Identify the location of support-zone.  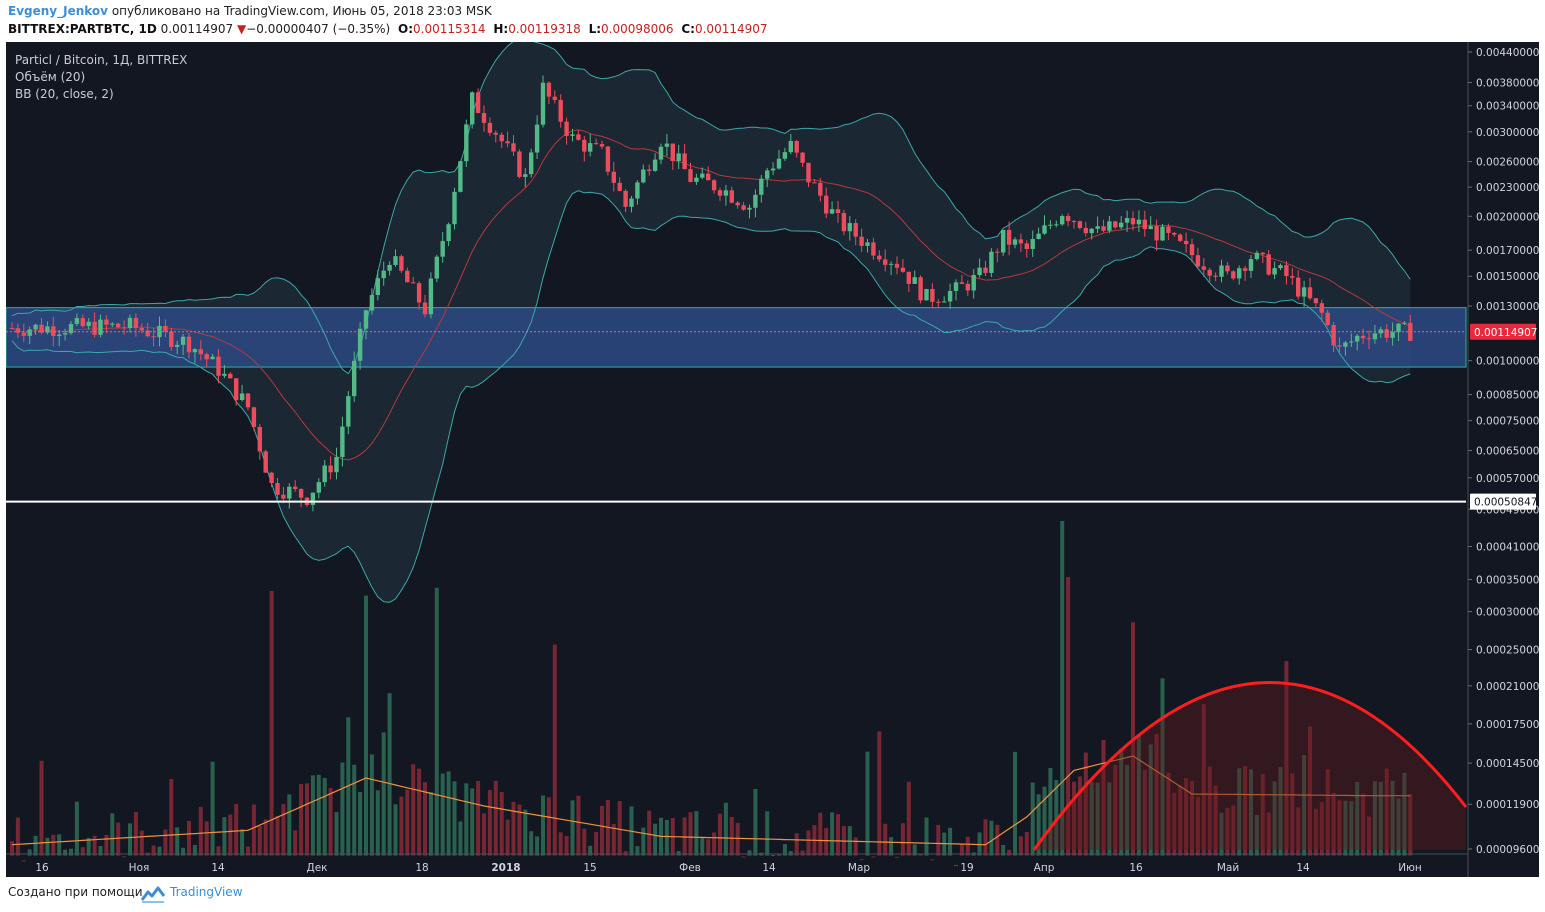
(736, 337).